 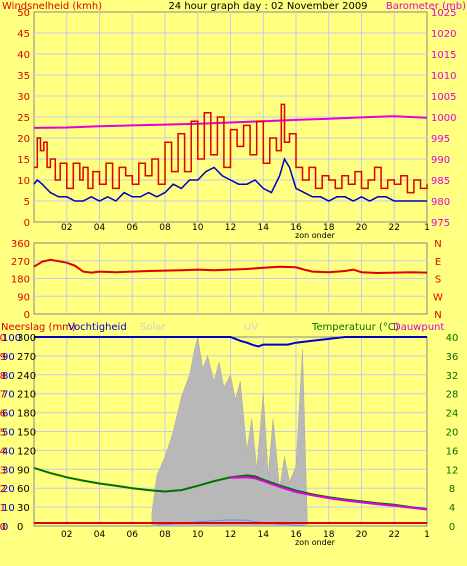 I want to click on panel1-x-axis: 02 04 06 08 10 12 14 16 18 20 22 1, so click(x=245, y=228).